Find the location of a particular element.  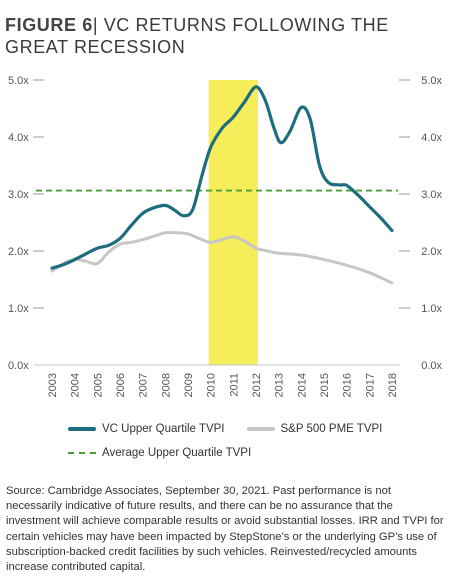

y-tick-right-5: 5.0x is located at coordinates (431, 81).